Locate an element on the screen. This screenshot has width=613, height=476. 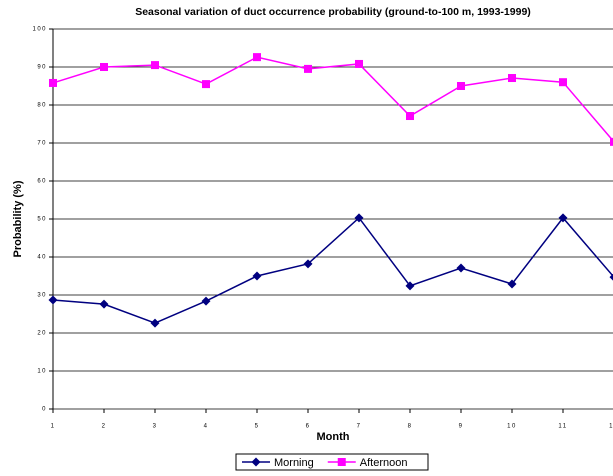
x-tick-label: 5 is located at coordinates (257, 427).